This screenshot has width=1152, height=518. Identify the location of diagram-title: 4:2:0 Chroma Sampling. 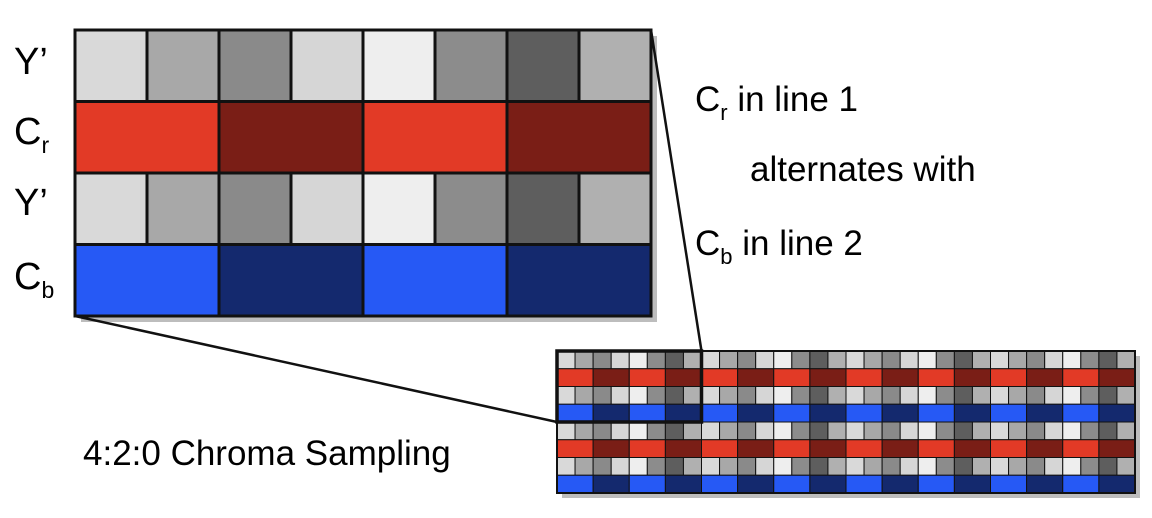
(267, 453).